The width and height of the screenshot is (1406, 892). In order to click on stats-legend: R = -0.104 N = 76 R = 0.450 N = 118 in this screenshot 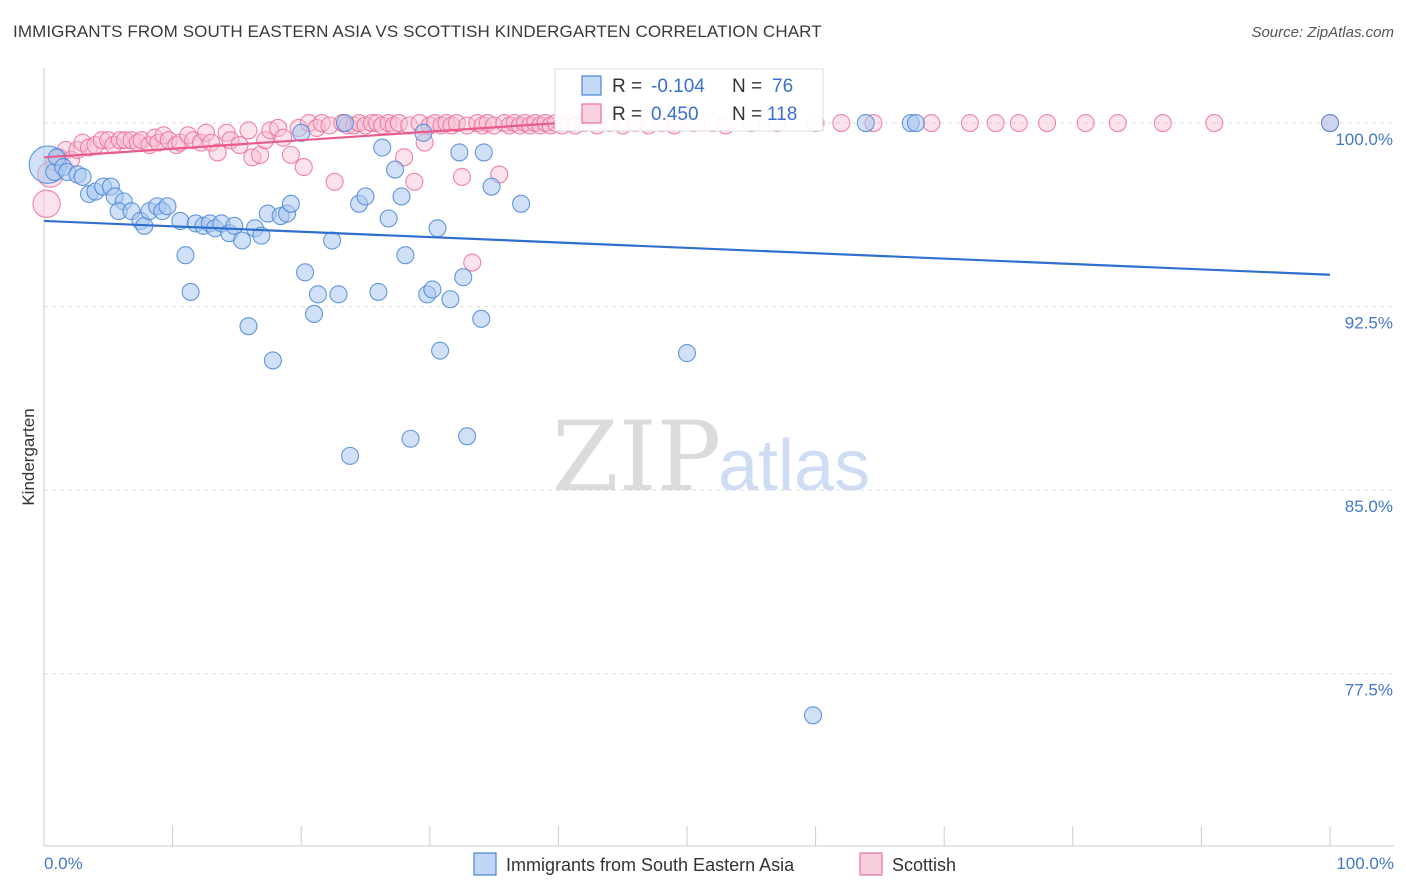, I will do `click(689, 100)`.